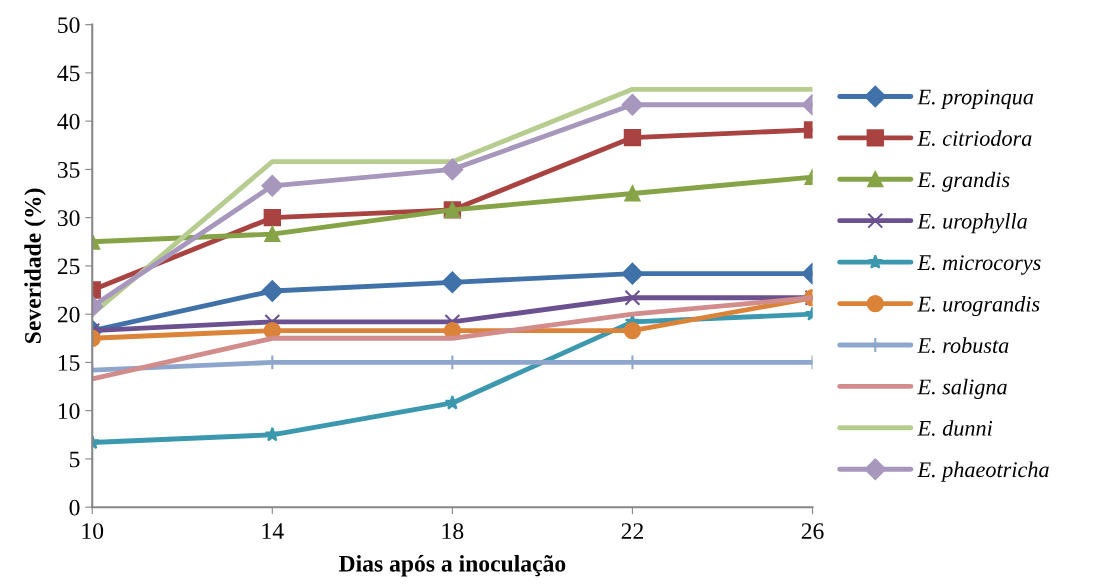 The image size is (1098, 587). What do you see at coordinates (68, 169) in the screenshot?
I see `y-tick-label: 35` at bounding box center [68, 169].